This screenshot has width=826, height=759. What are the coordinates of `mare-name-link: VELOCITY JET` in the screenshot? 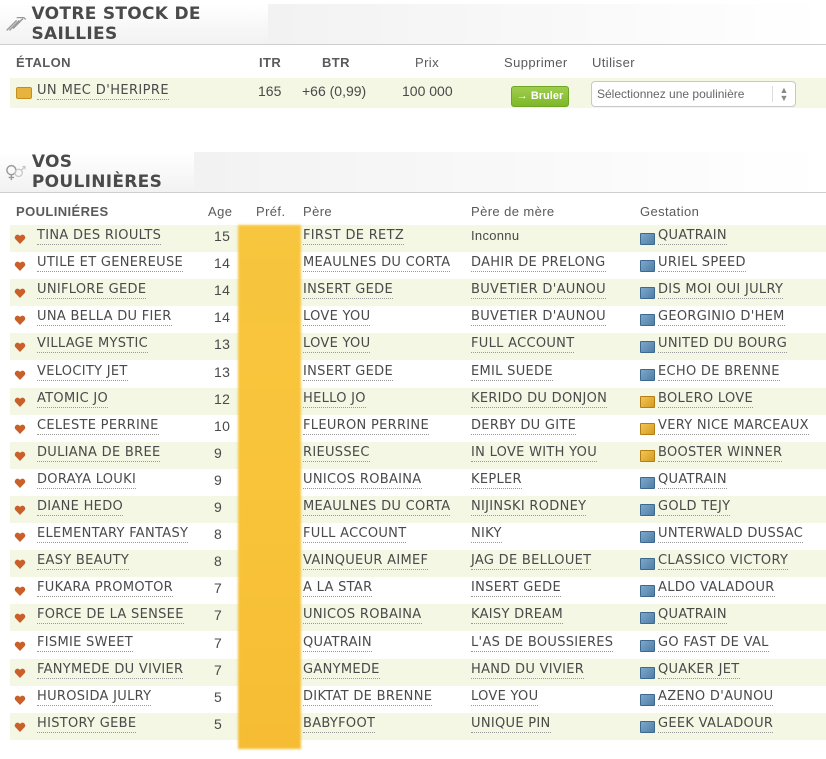 It's located at (82, 372).